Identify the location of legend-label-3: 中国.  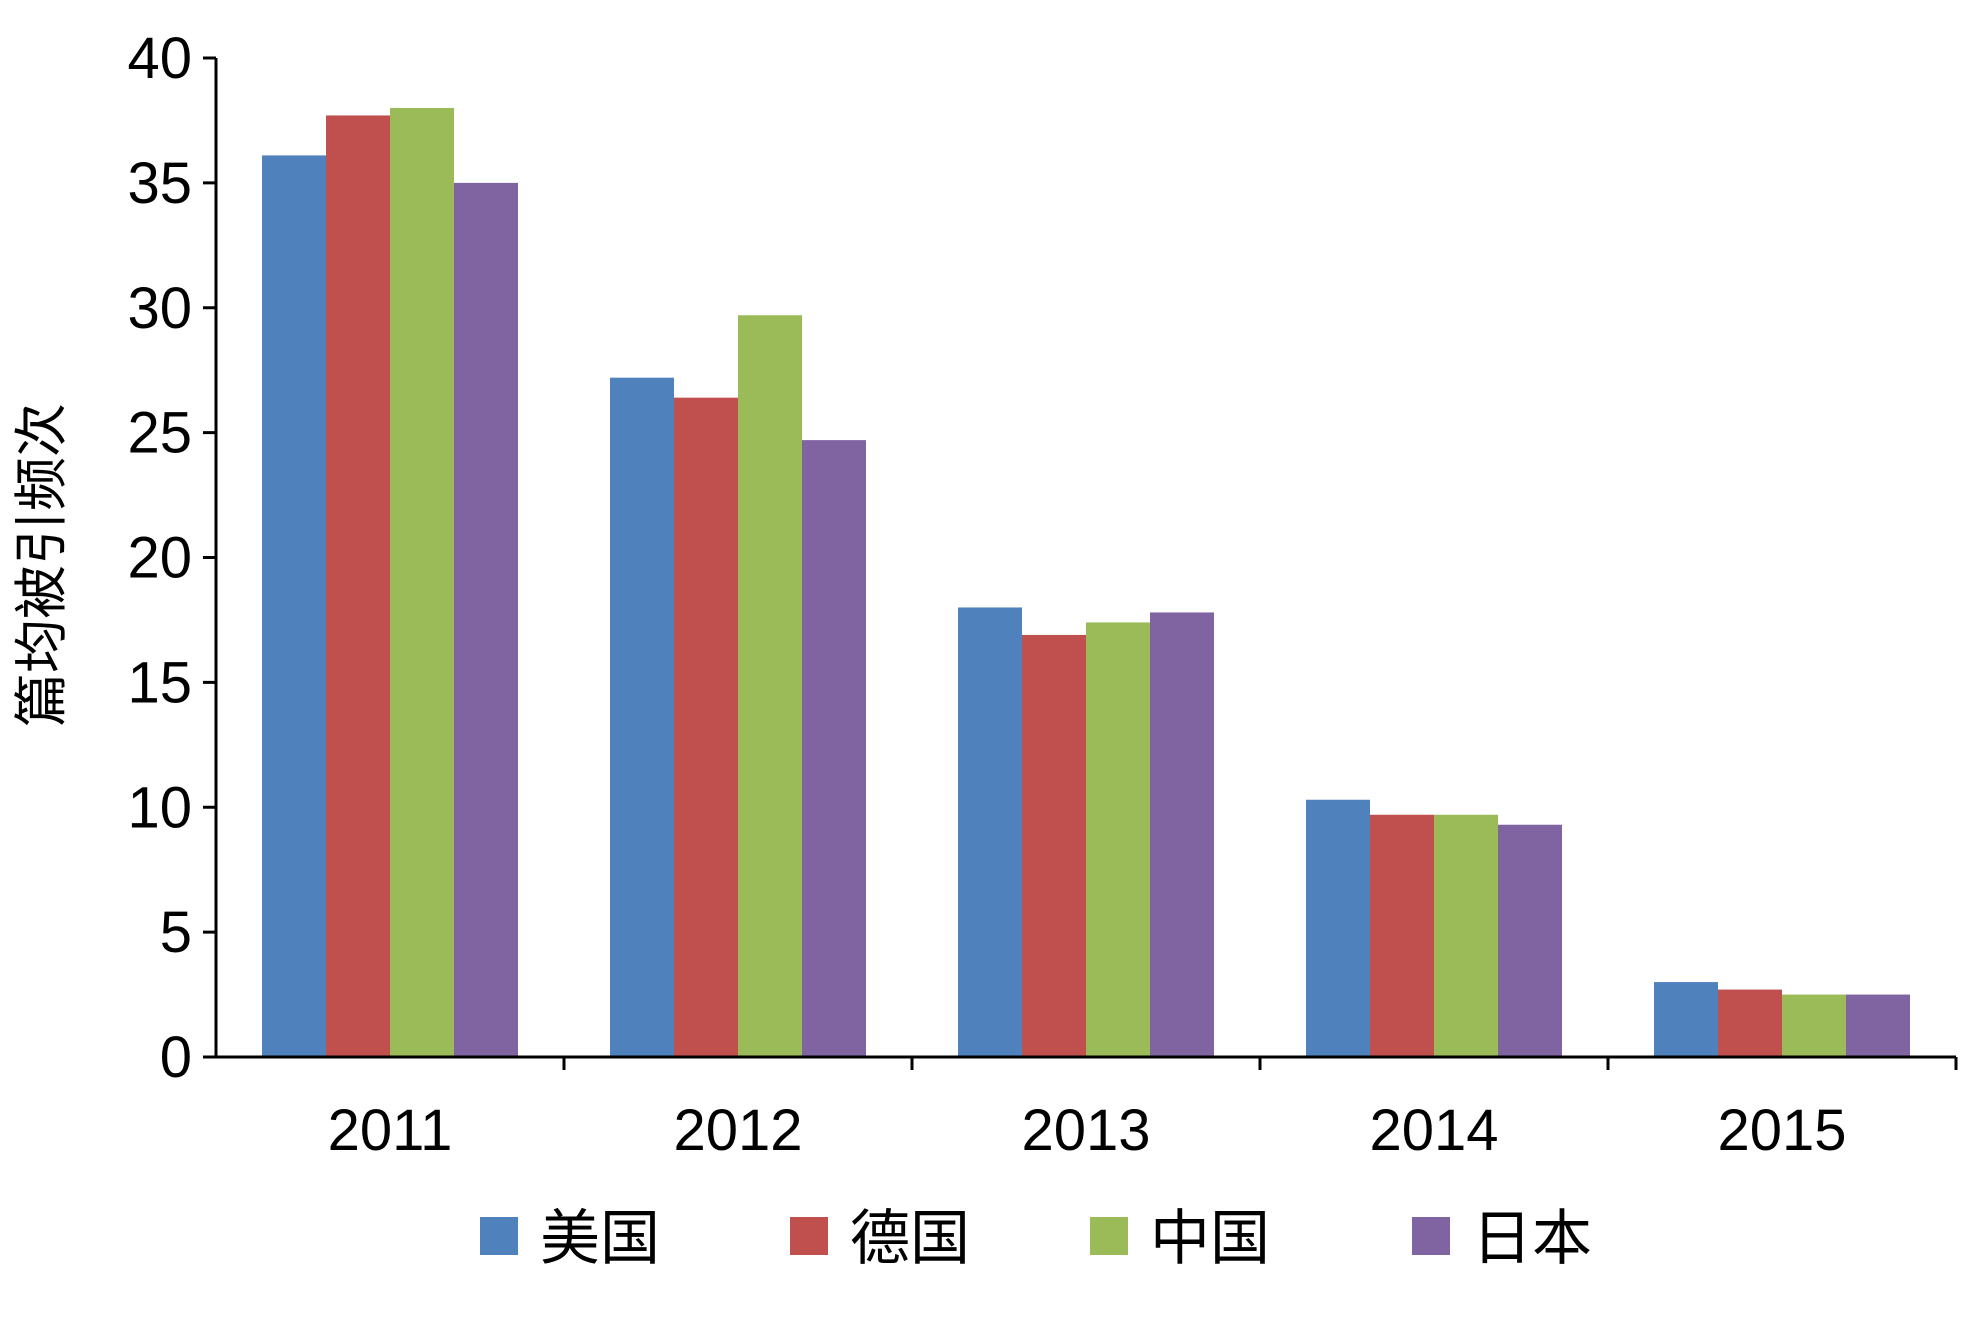
(1210, 1239).